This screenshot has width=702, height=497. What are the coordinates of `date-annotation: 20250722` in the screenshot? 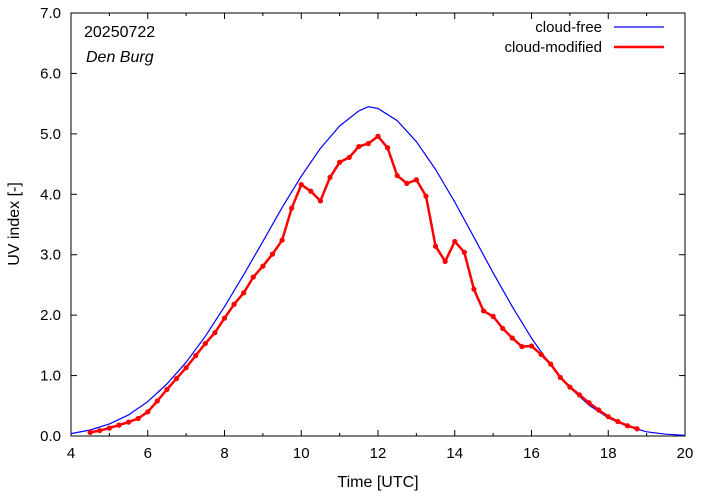 It's located at (119, 32).